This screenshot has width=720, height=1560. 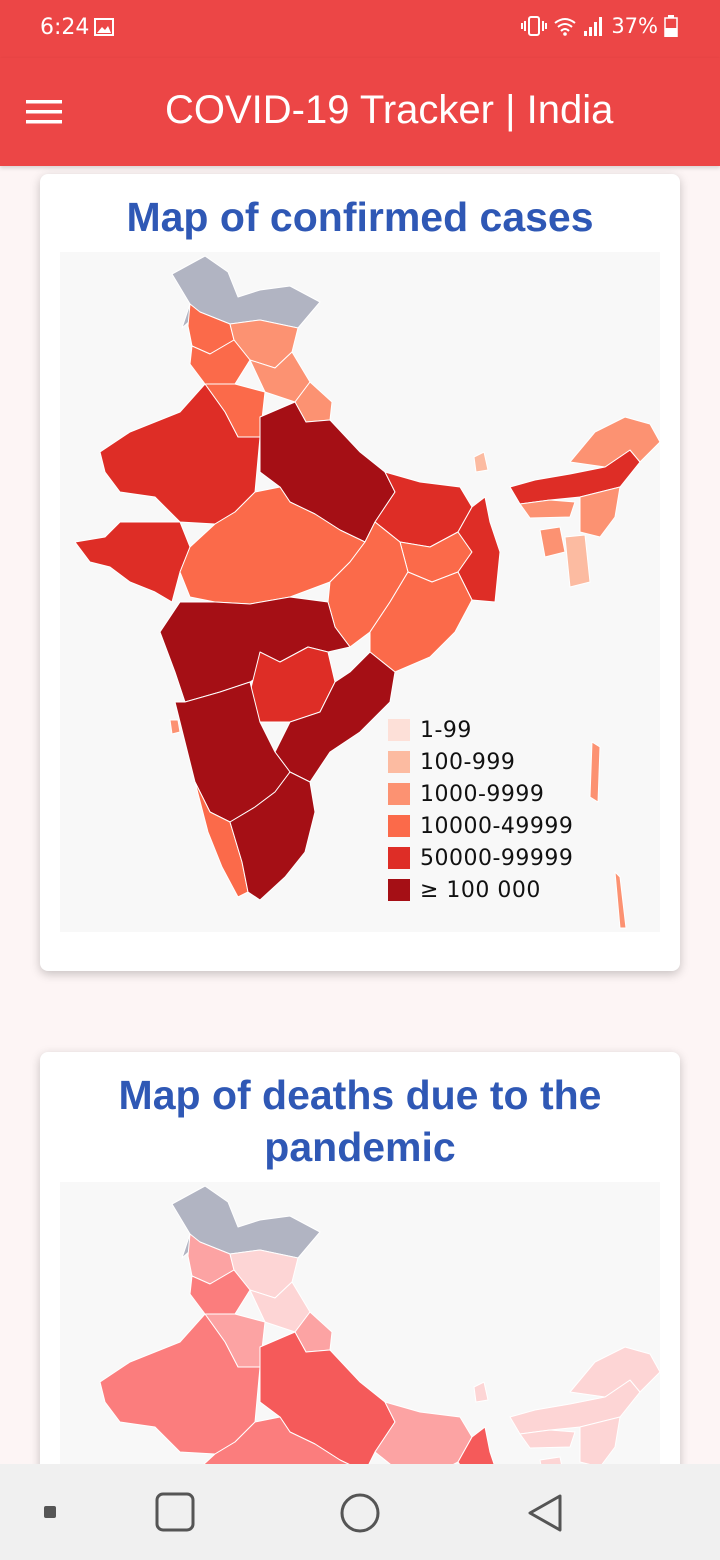 I want to click on legend-label: 1000-9999, so click(x=482, y=794).